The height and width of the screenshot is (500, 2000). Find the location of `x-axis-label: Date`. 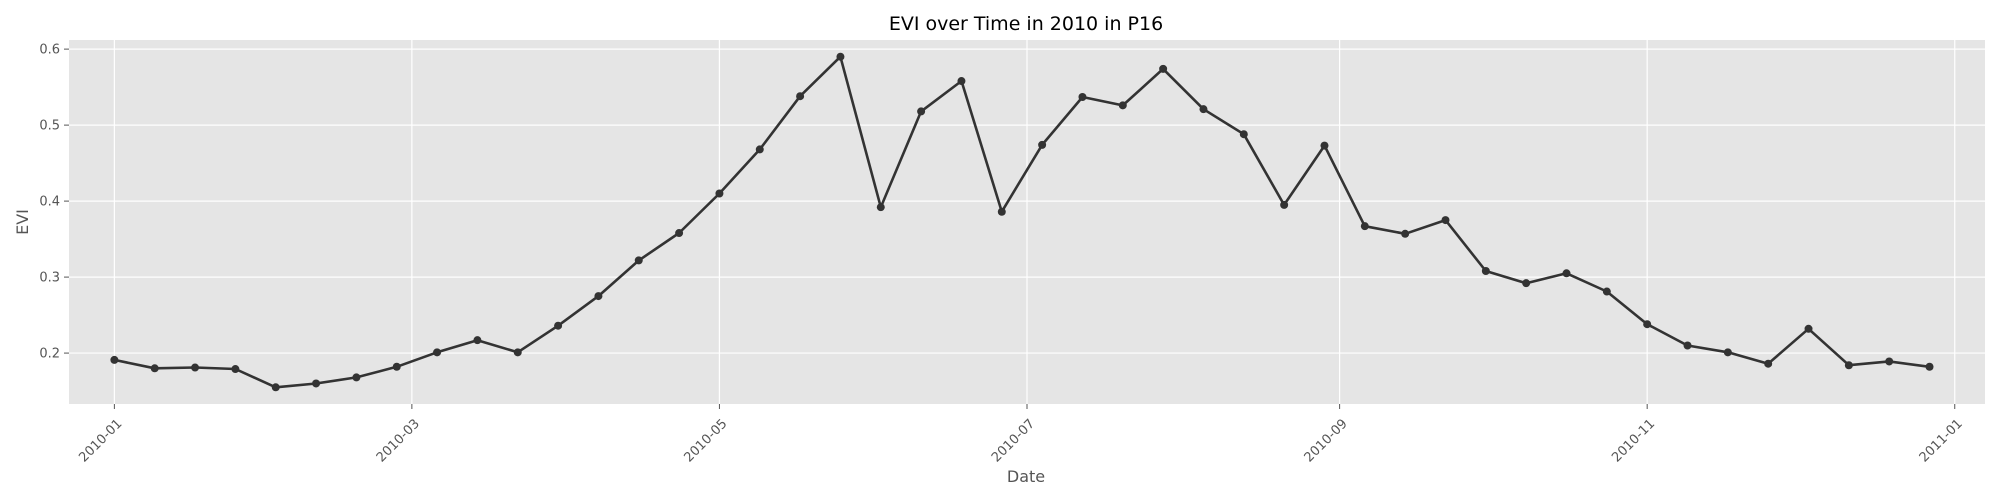

x-axis-label: Date is located at coordinates (1026, 476).